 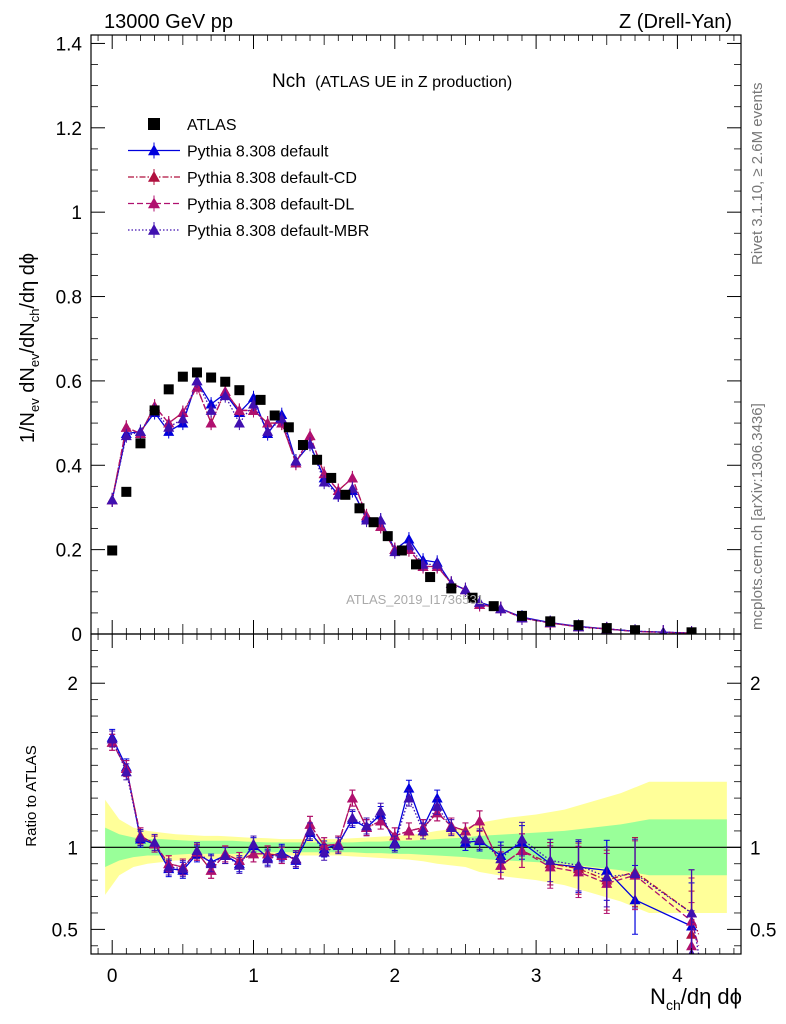 What do you see at coordinates (76, 635) in the screenshot?
I see `y-tick-label: 0` at bounding box center [76, 635].